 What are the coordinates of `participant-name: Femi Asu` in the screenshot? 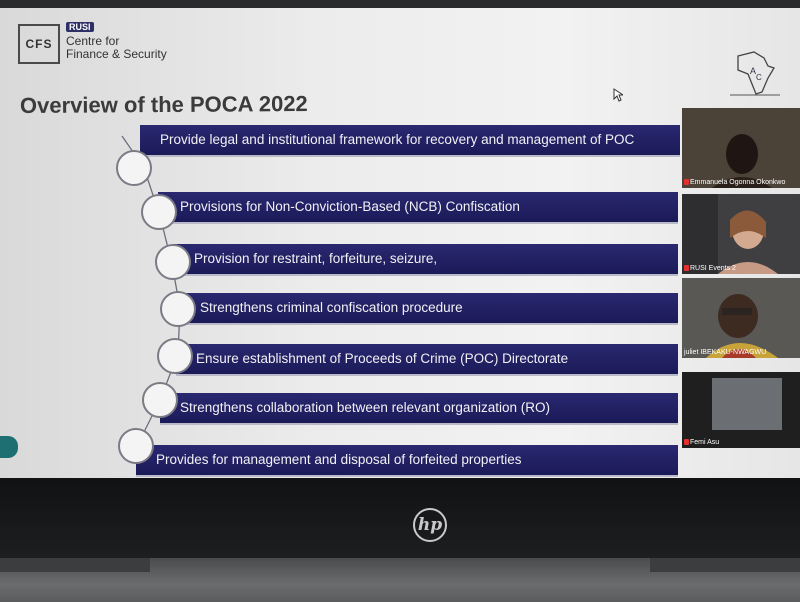 It's located at (705, 442).